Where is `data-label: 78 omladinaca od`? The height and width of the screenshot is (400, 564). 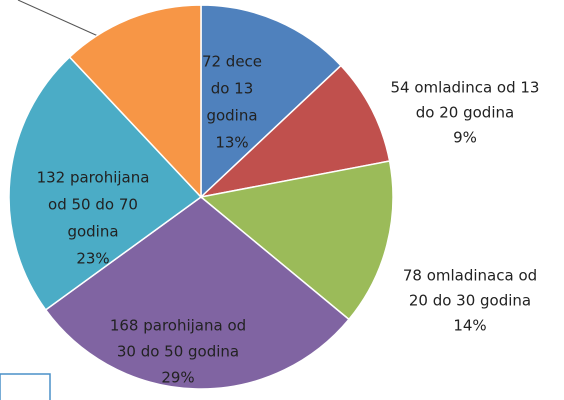
data-label: 78 omladinaca od is located at coordinates (470, 276).